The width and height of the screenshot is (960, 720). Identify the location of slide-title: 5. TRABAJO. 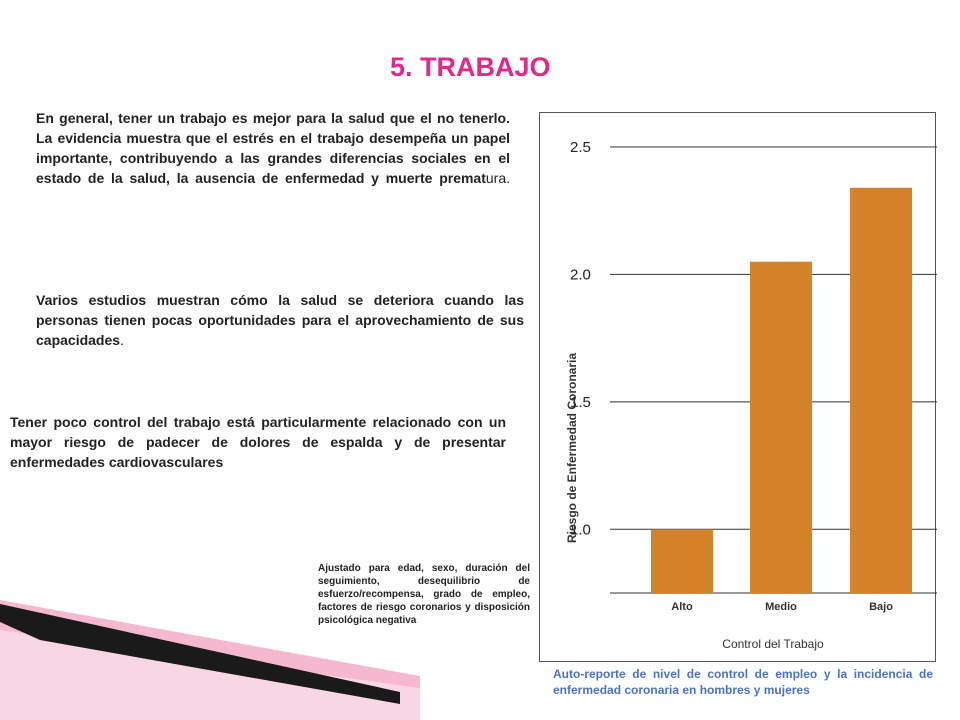
(470, 67).